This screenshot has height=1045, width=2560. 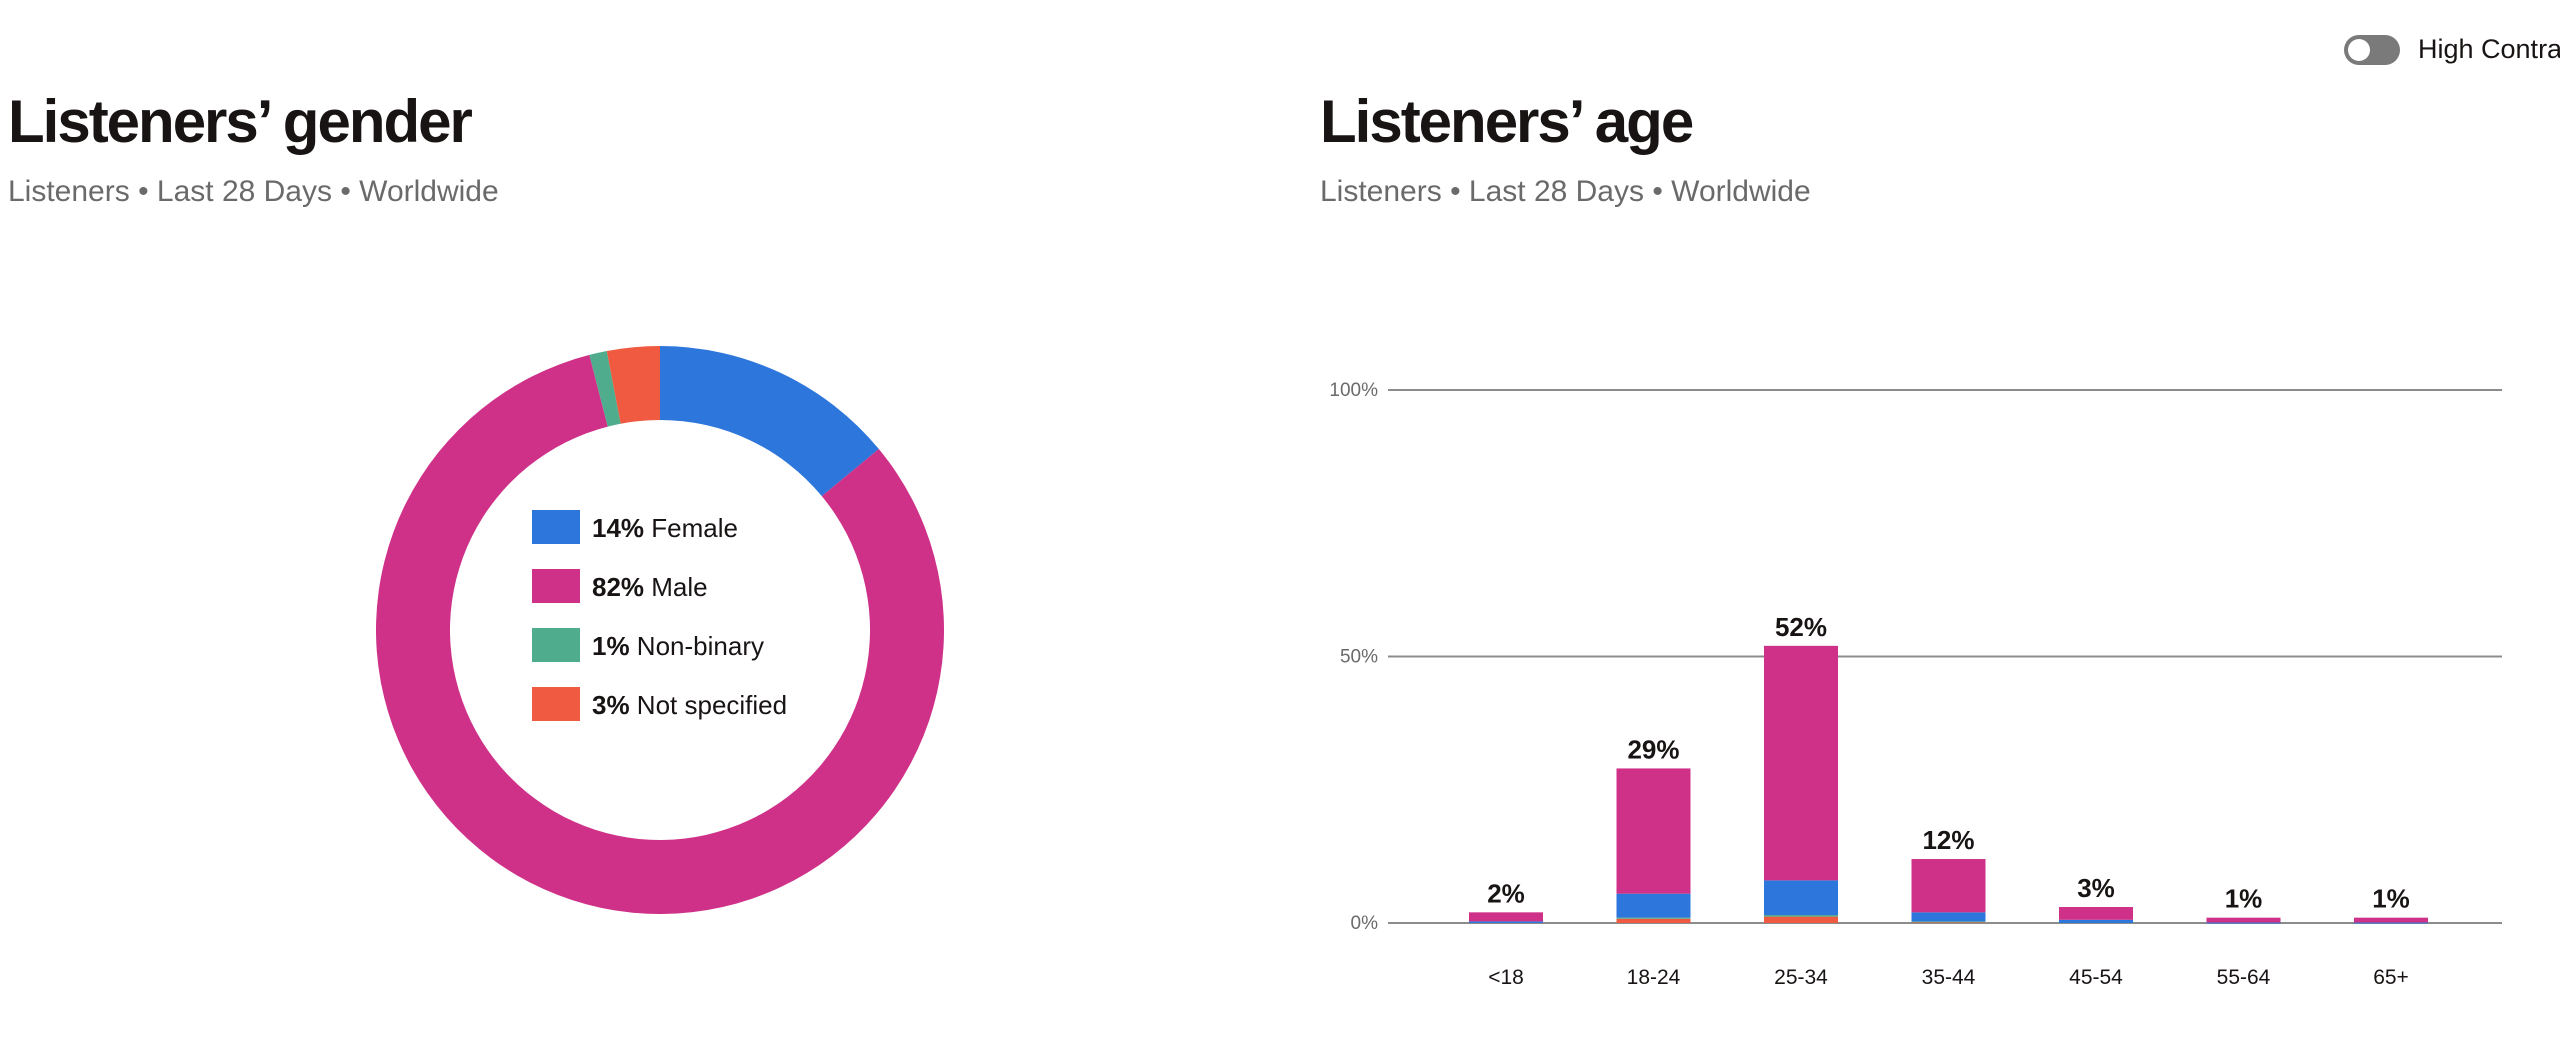 What do you see at coordinates (1949, 977) in the screenshot?
I see `x-tick-label: 35-44` at bounding box center [1949, 977].